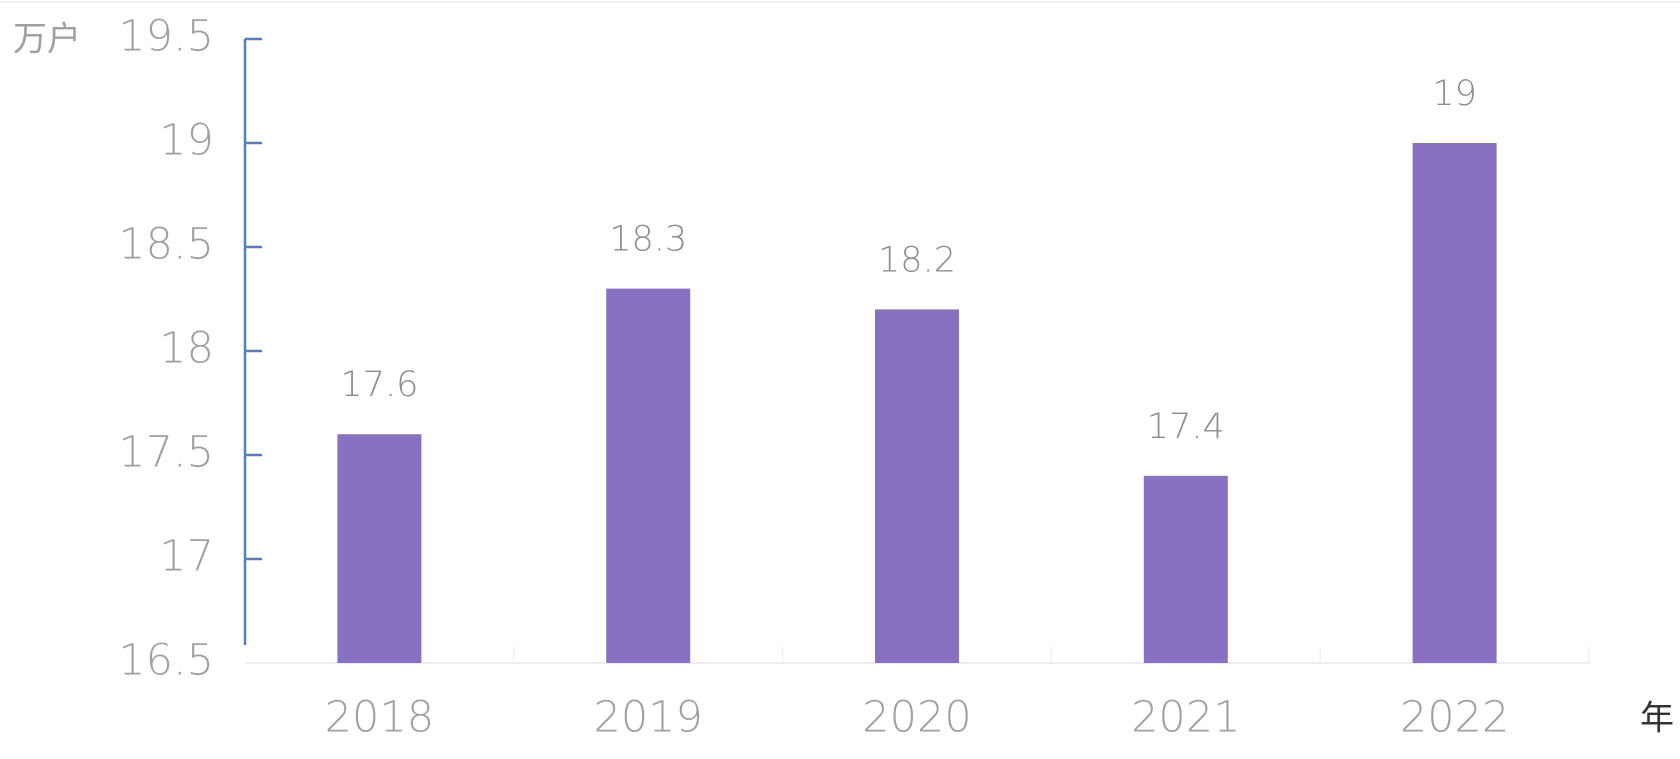  What do you see at coordinates (647, 718) in the screenshot?
I see `x-tick-label: 2019` at bounding box center [647, 718].